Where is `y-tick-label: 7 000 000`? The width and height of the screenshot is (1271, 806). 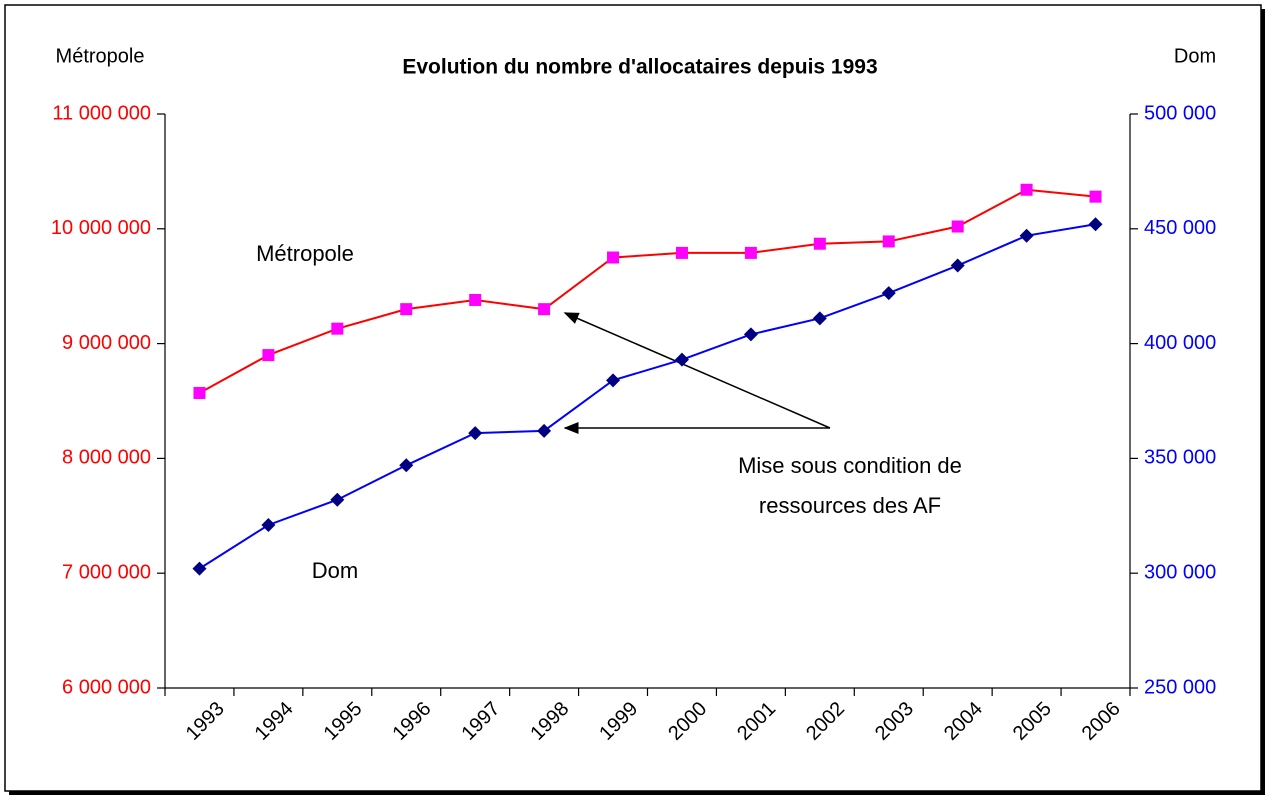
y-tick-label: 7 000 000 is located at coordinates (106, 572).